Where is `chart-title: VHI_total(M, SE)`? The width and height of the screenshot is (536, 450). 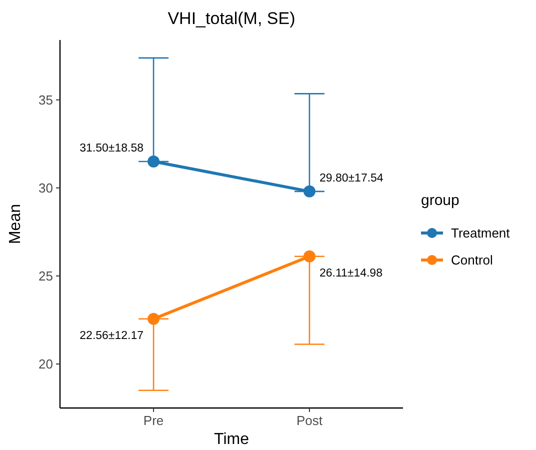
chart-title: VHI_total(M, SE) is located at coordinates (232, 18).